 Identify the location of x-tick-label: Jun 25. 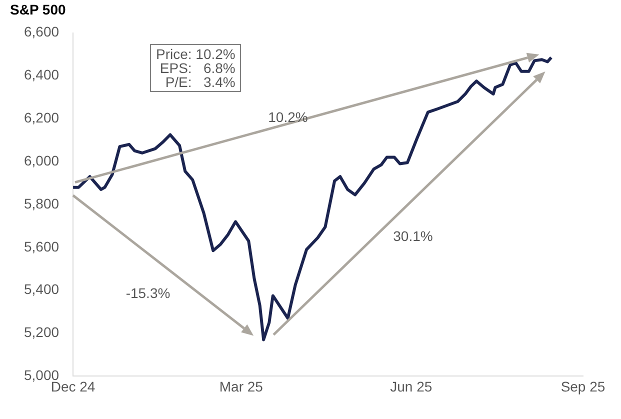
(411, 386).